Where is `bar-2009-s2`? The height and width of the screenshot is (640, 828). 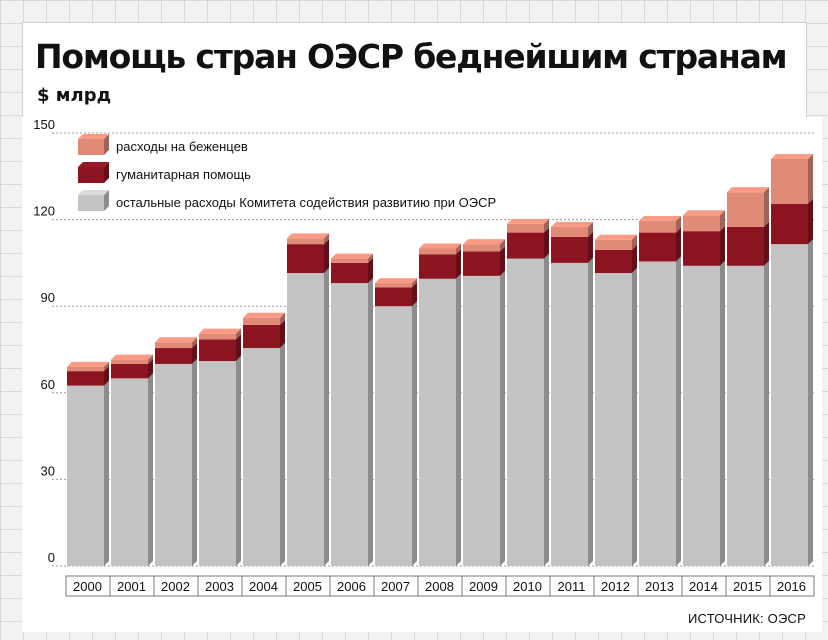
bar-2009-s2 is located at coordinates (481, 248).